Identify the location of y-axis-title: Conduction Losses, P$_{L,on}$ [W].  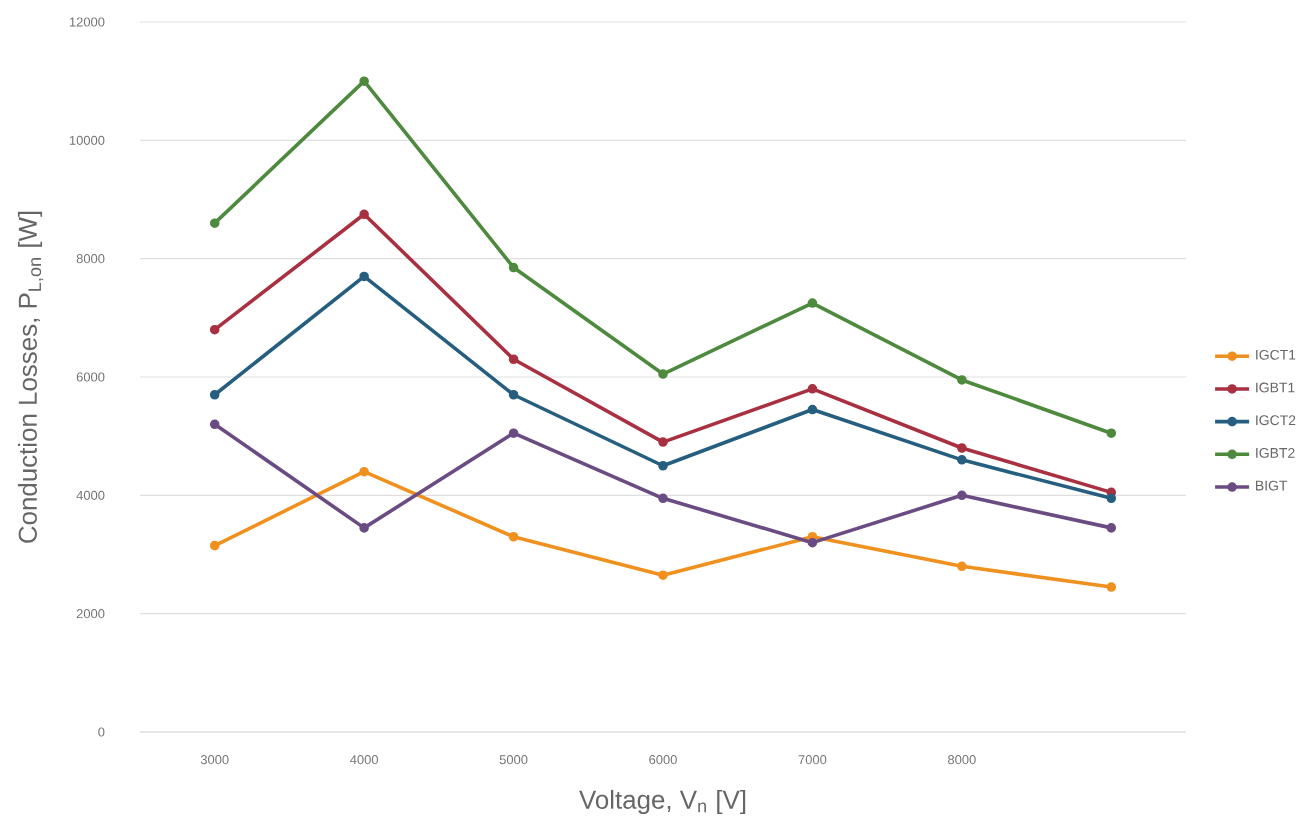
(30, 377).